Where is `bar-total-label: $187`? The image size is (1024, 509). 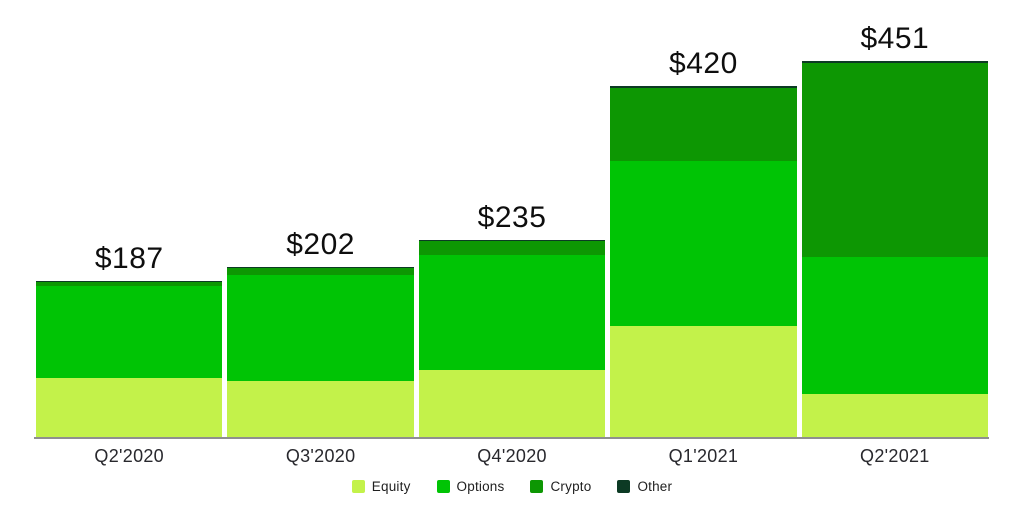
bar-total-label: $187 is located at coordinates (129, 258).